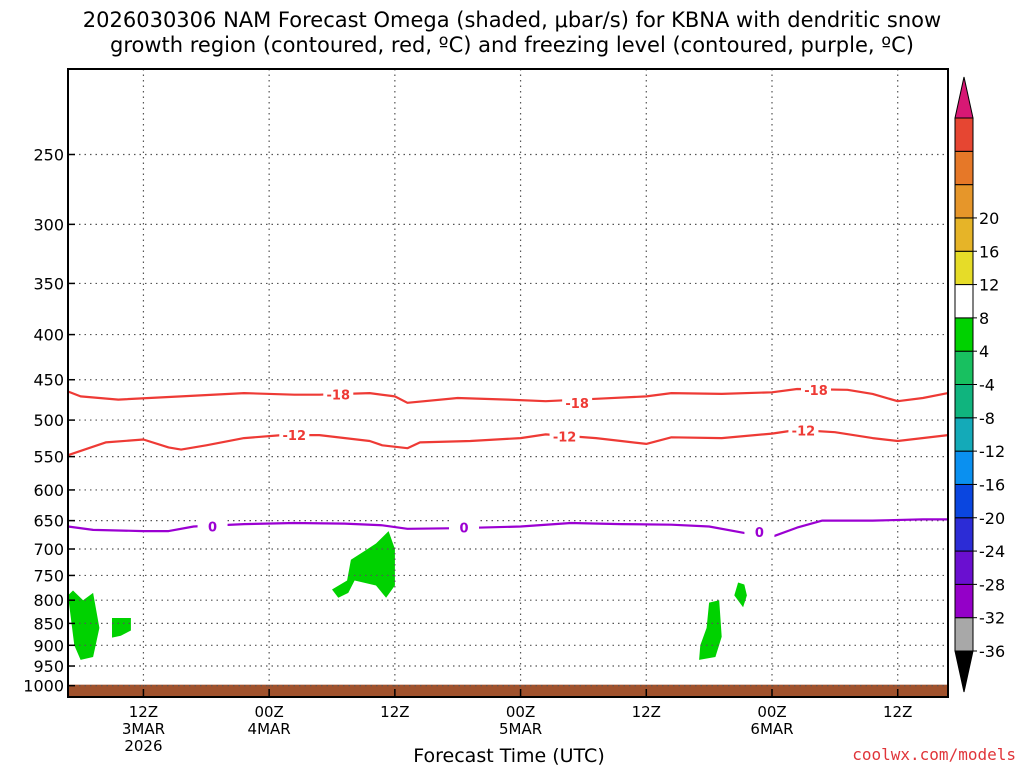 The width and height of the screenshot is (1024, 768). Describe the element at coordinates (48, 283) in the screenshot. I see `ytick-label-350: 350` at that location.